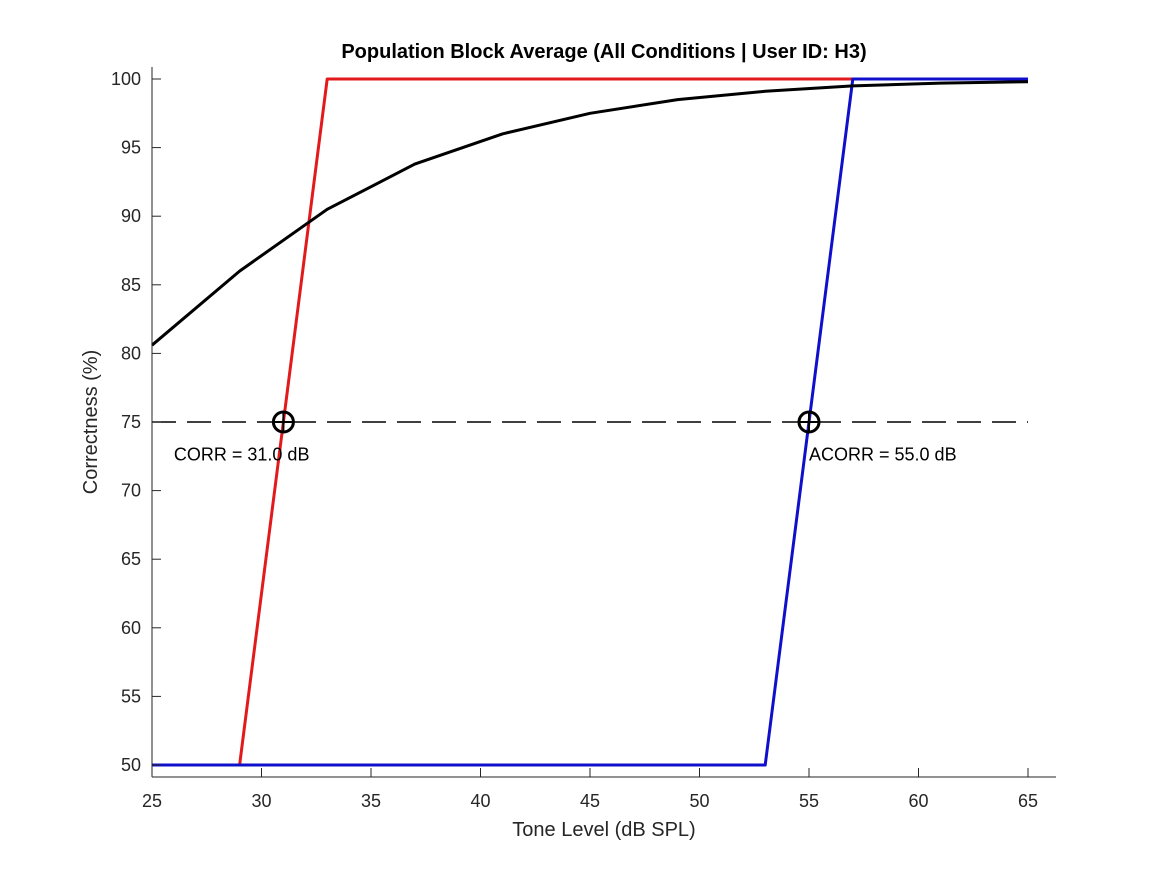 The height and width of the screenshot is (875, 1167). Describe the element at coordinates (565, 454) in the screenshot. I see `annotation-layer: CORR = 31.0 dB ACORR = 55.0 dB` at that location.